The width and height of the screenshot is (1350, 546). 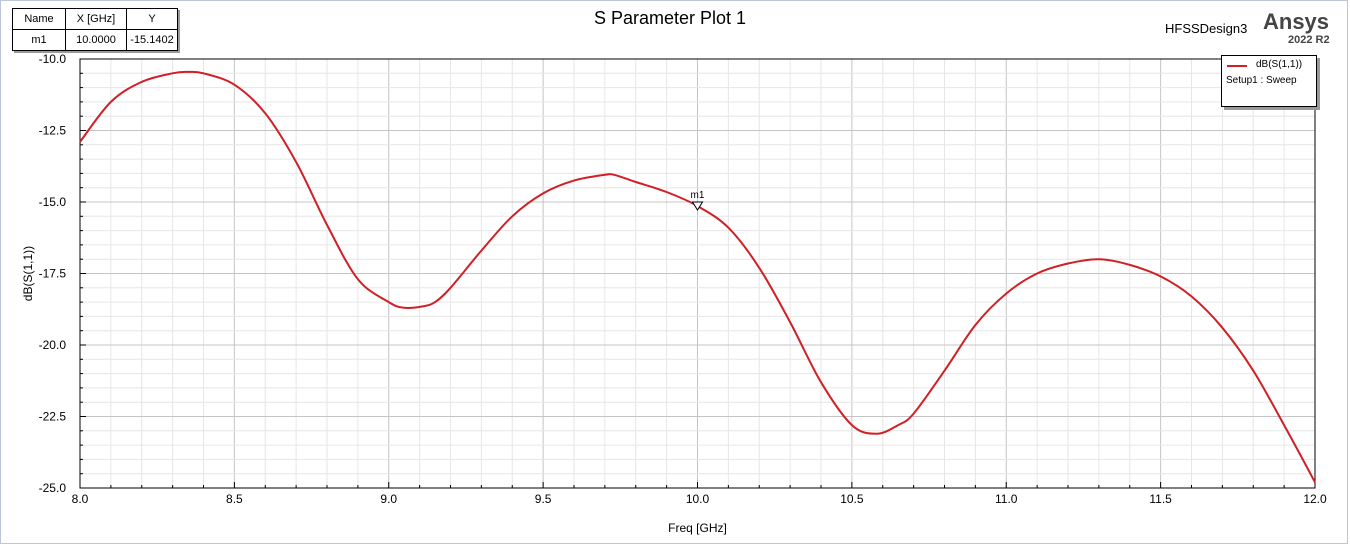 What do you see at coordinates (1296, 21) in the screenshot?
I see `brand-logo: Ansys` at bounding box center [1296, 21].